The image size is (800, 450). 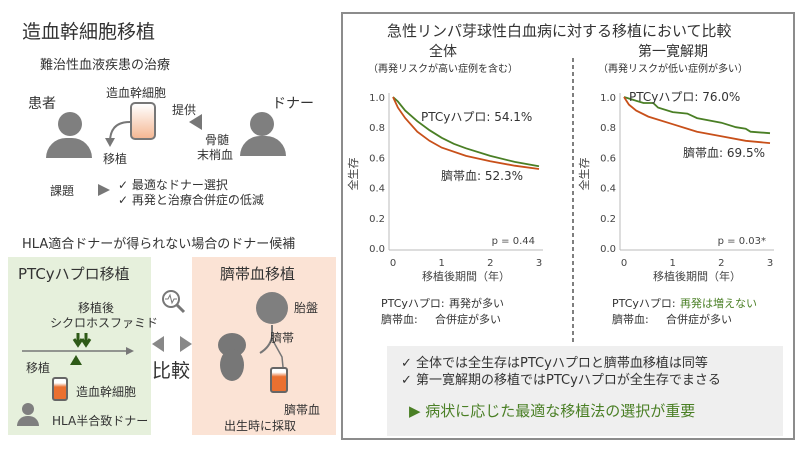 I want to click on patient-label: 患者, so click(x=42, y=104).